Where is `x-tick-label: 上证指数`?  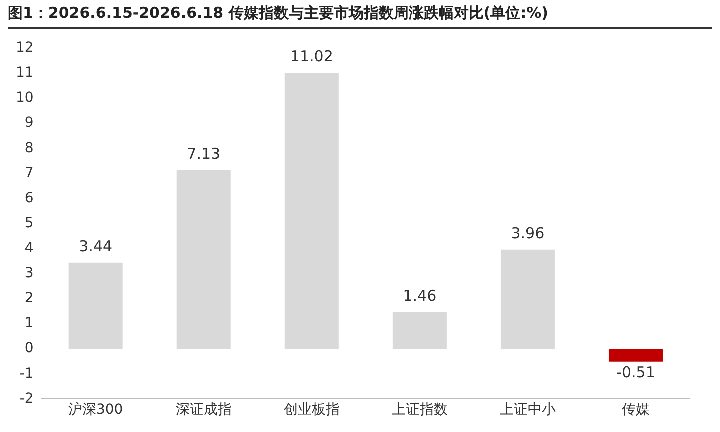
x-tick-label: 上证指数 is located at coordinates (420, 410).